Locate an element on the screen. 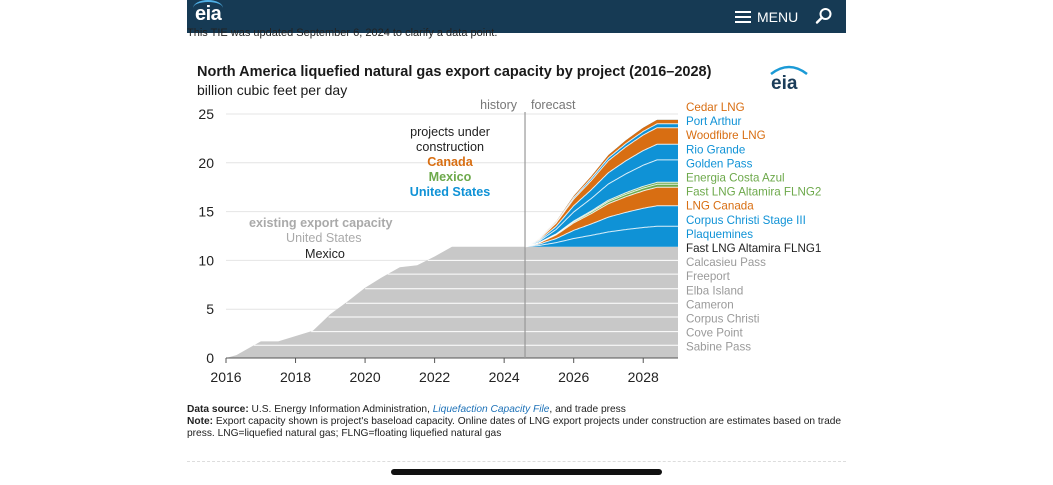  hamburger-icon is located at coordinates (743, 17).